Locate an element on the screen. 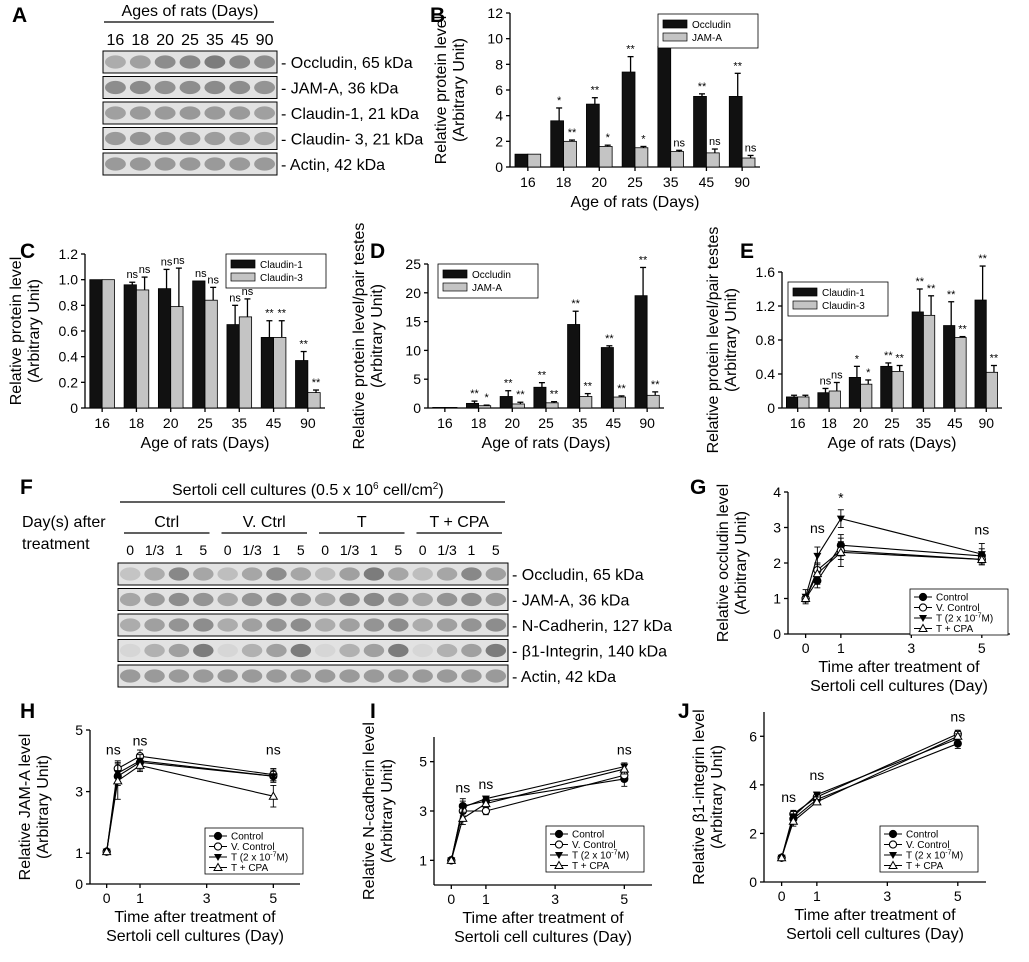 Image resolution: width=1029 pixels, height=962 pixels. x-tick-label: 16 is located at coordinates (102, 423).